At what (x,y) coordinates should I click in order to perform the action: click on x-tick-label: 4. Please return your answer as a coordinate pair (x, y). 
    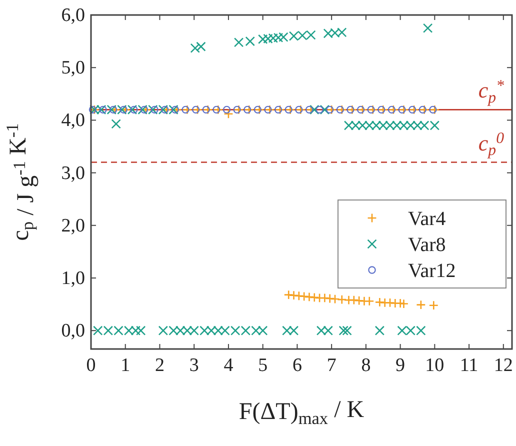
    Looking at the image, I should click on (229, 365).